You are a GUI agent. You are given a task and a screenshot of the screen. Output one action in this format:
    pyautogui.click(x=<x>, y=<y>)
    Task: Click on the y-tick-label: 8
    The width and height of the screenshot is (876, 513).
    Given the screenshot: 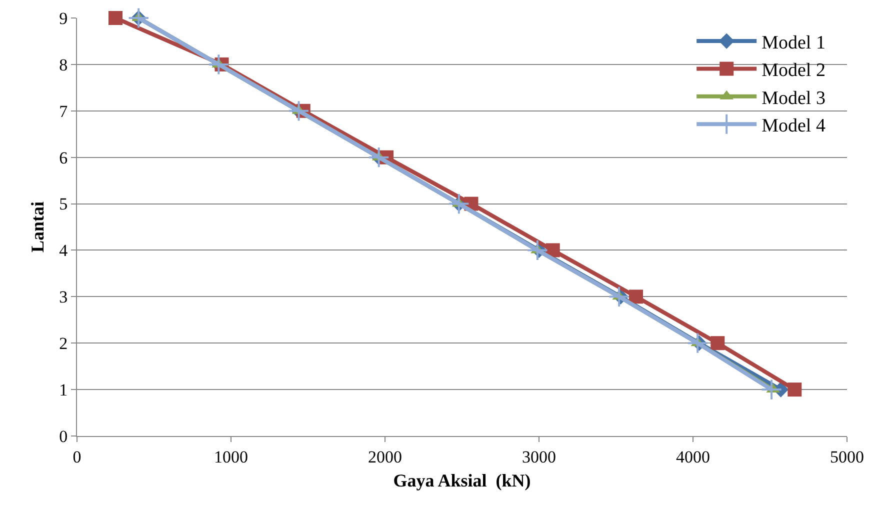 What is the action you would take?
    pyautogui.click(x=63, y=64)
    